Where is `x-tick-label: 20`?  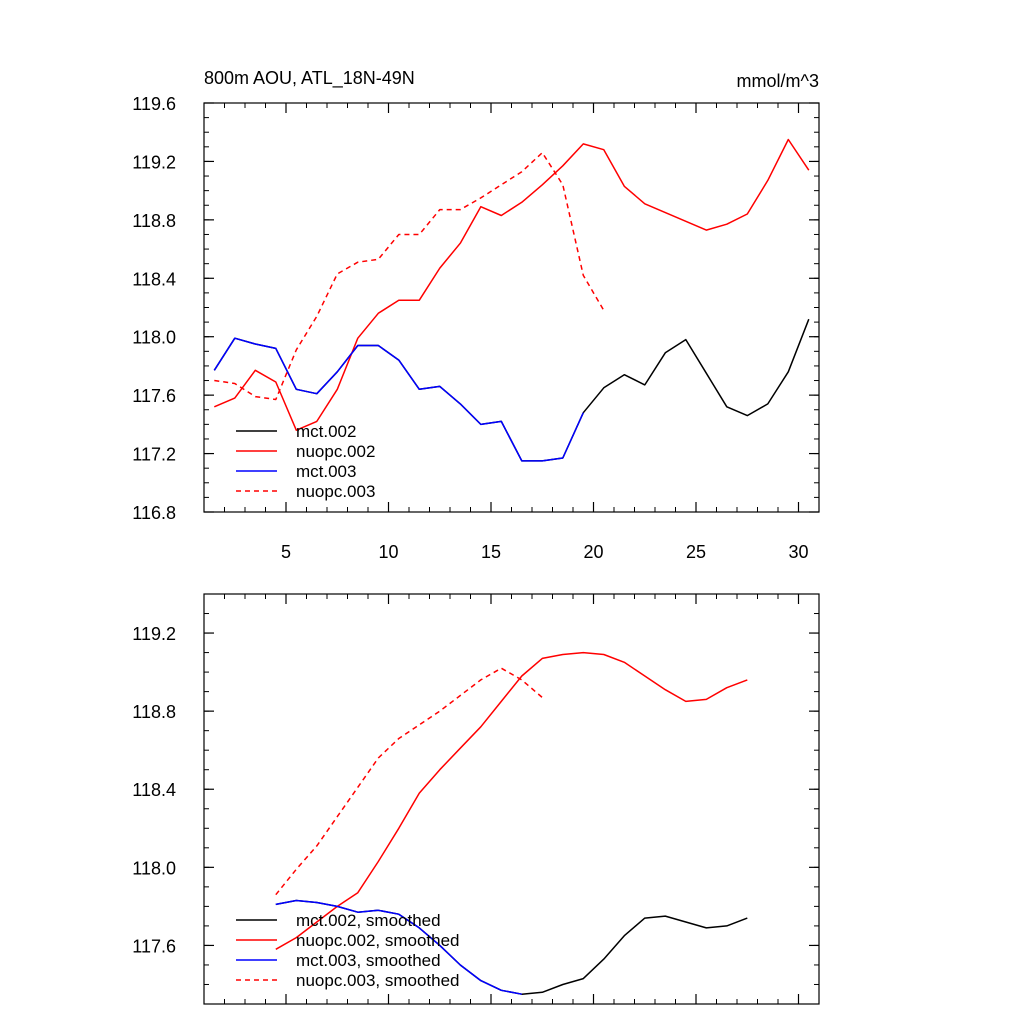
x-tick-label: 20 is located at coordinates (593, 552).